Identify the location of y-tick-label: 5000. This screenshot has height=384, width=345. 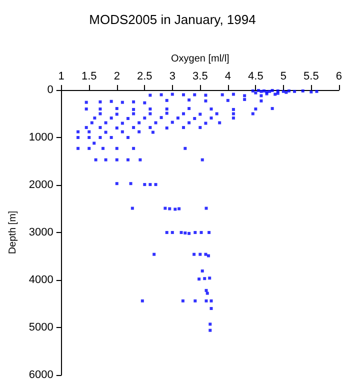
(41, 328).